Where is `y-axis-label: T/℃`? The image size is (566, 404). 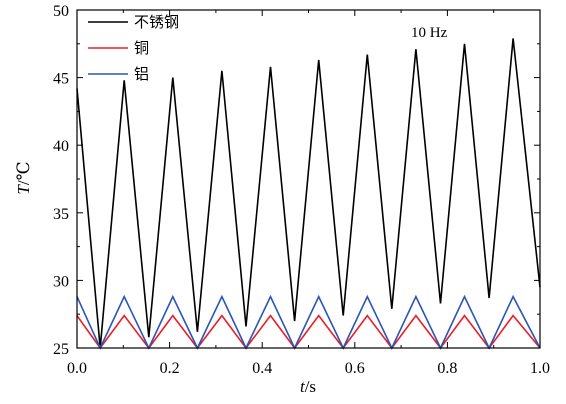
y-axis-label: T/℃ is located at coordinates (23, 177).